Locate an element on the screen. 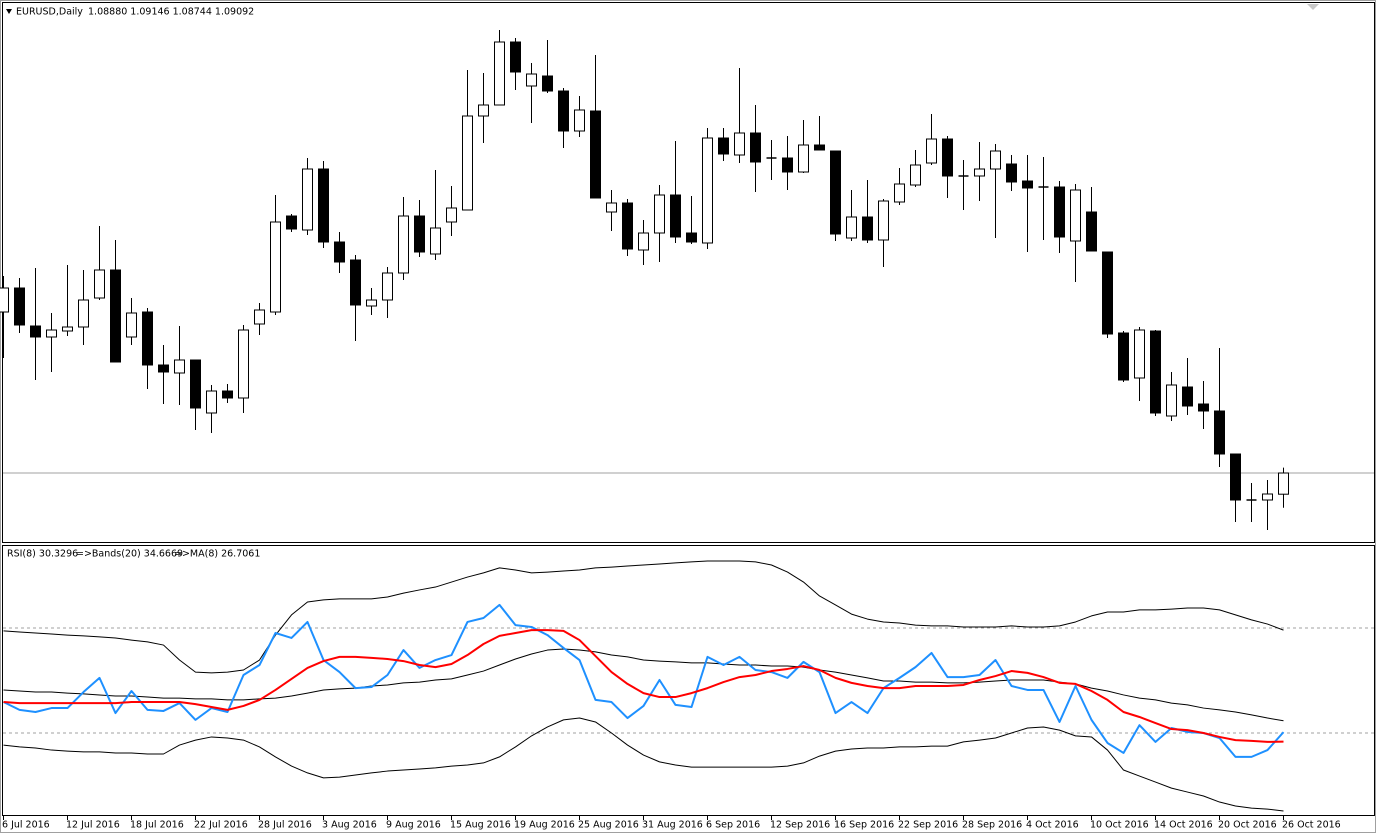 Image resolution: width=1376 pixels, height=833 pixels. x-tick-label: 4 Oct 2016 is located at coordinates (1052, 825).